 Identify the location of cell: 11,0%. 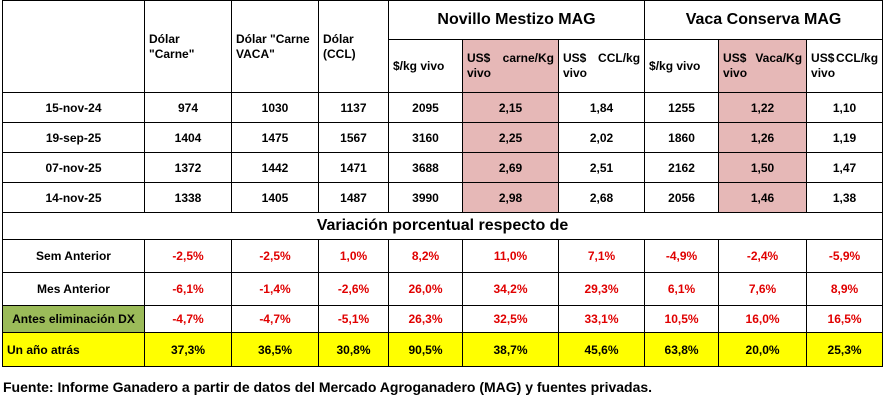
(510, 256).